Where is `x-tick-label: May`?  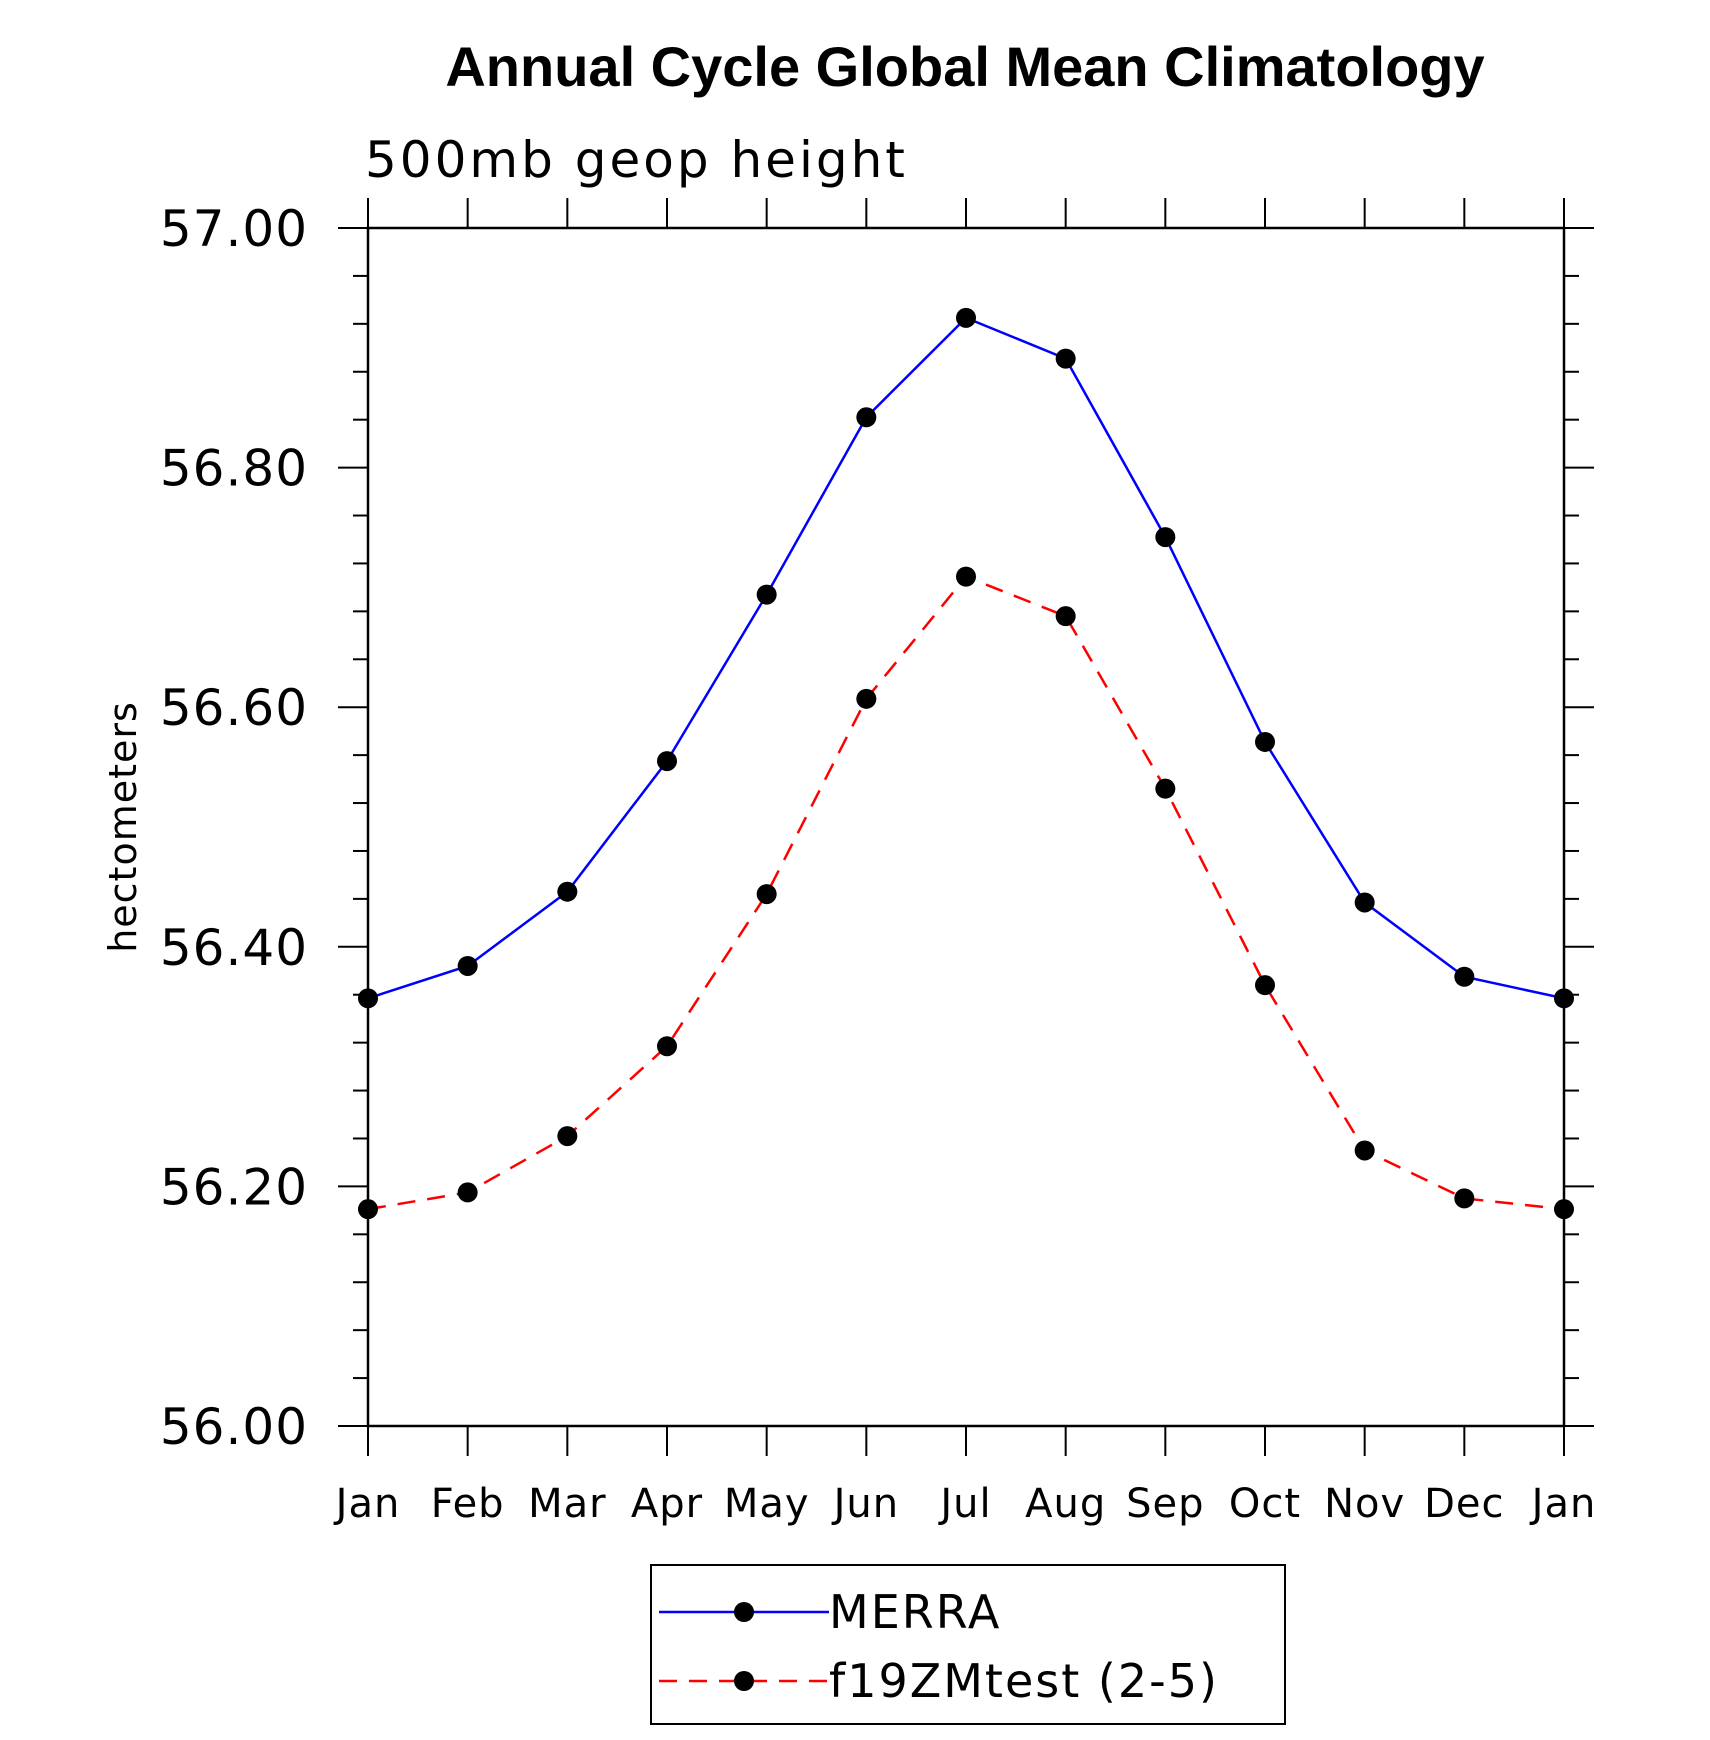 x-tick-label: May is located at coordinates (767, 1504).